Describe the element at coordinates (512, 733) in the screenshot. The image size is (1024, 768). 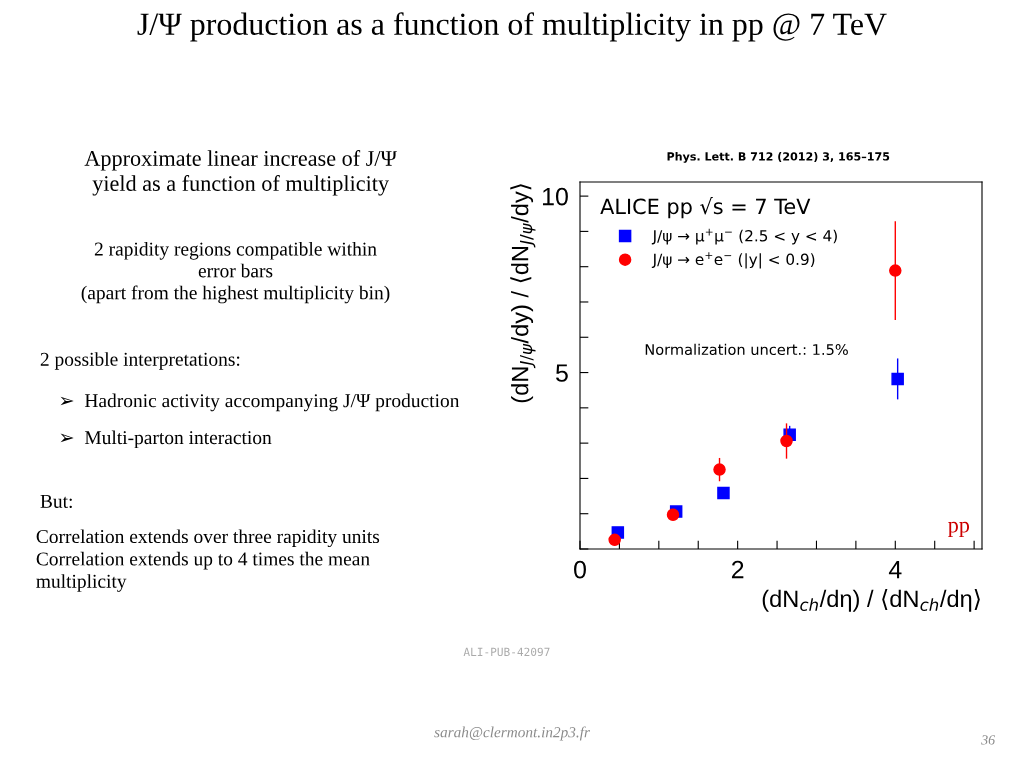
I see `text: sarah@clermont.in2p3.fr` at that location.